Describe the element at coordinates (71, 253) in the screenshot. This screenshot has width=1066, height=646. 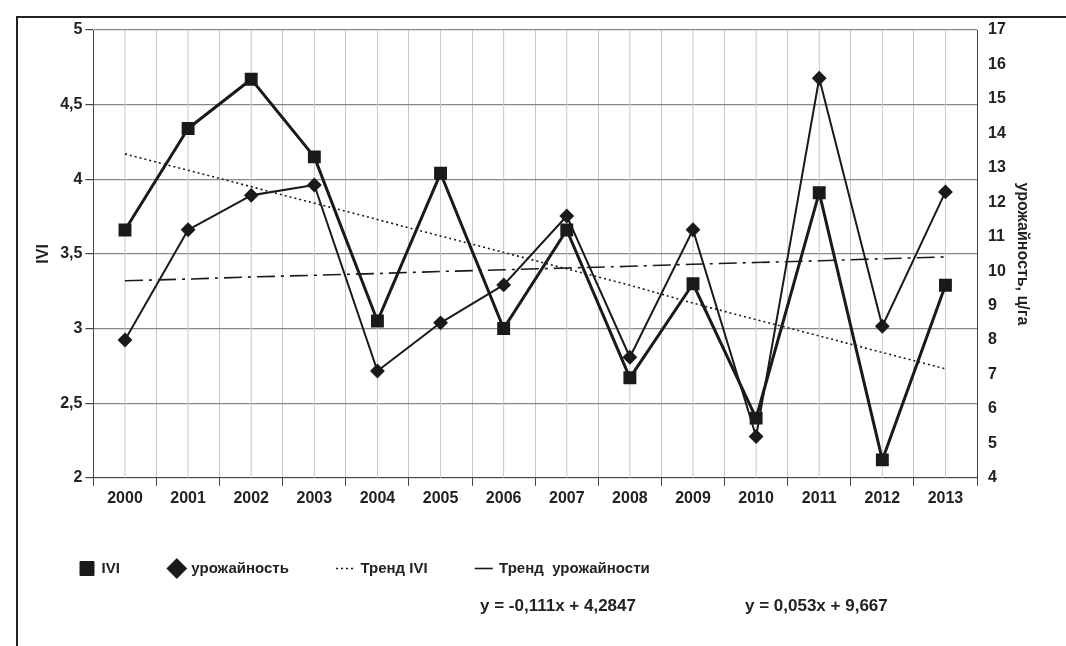
I see `y-tick-label: 3,5` at that location.